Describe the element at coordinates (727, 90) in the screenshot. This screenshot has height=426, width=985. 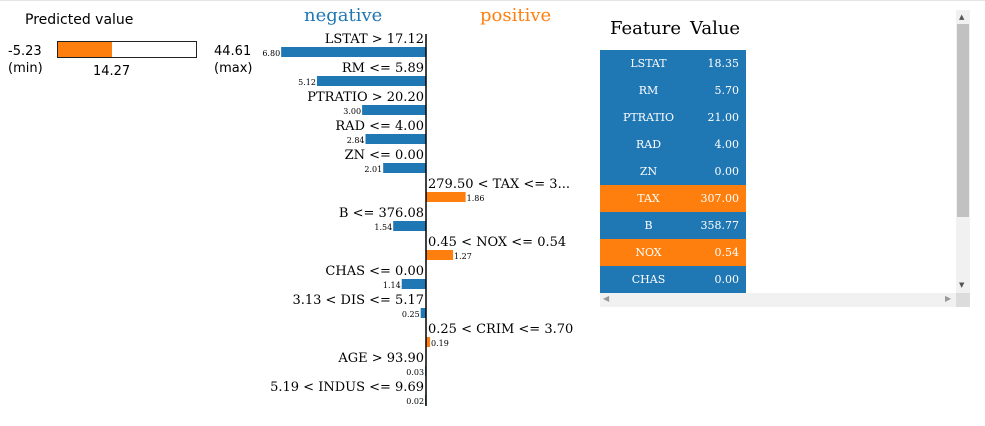
I see `feature-value-cell: 5.70` at that location.